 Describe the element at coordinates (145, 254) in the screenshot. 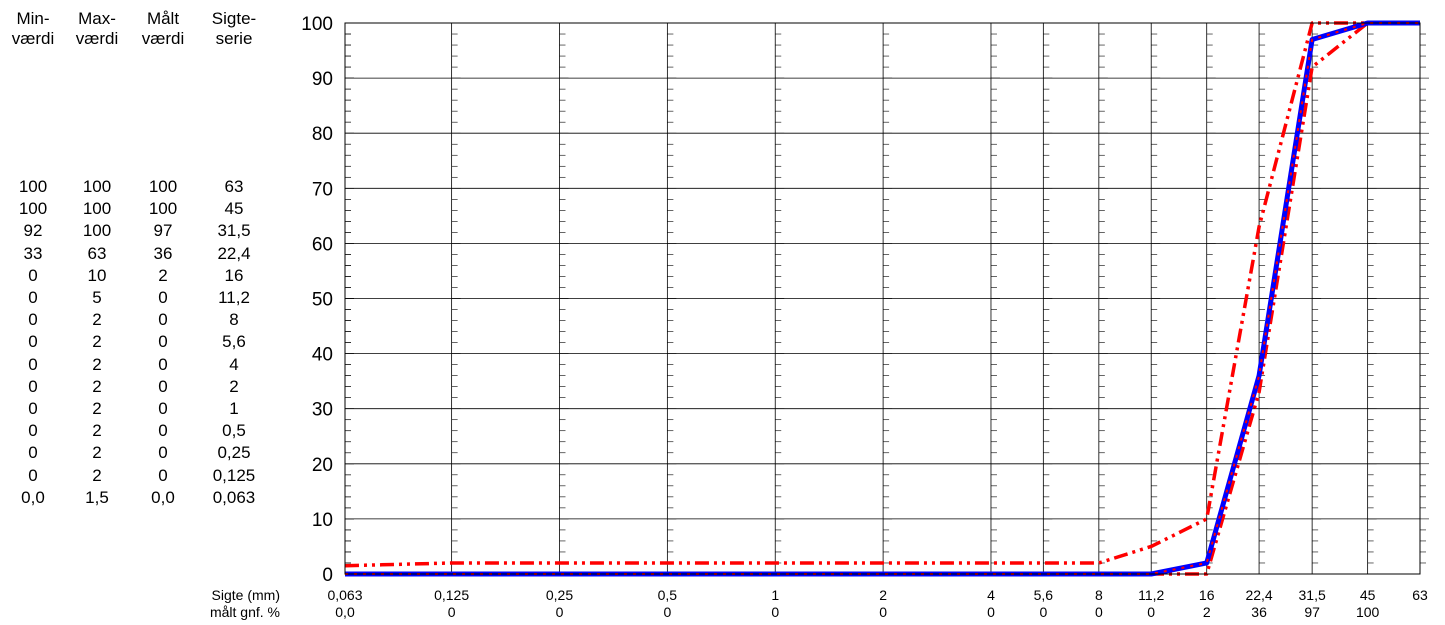

I see `table-row: 33 63 36 22,4` at that location.